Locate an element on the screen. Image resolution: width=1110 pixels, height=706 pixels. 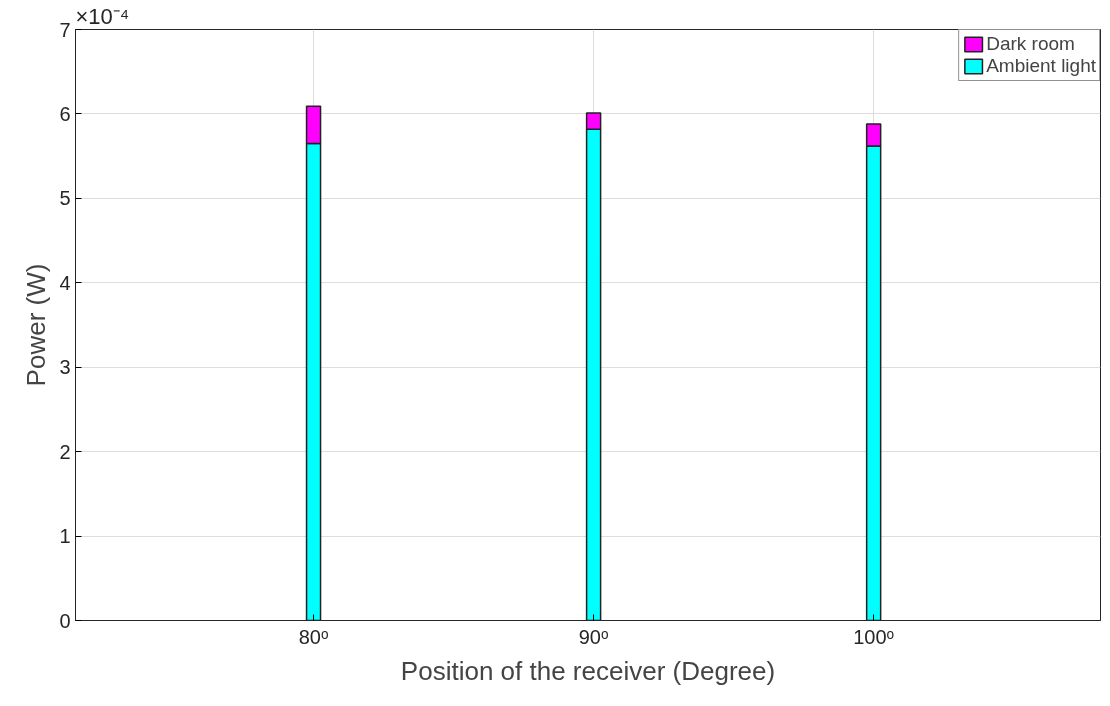
text: ×10⁻⁴ is located at coordinates (102, 16).